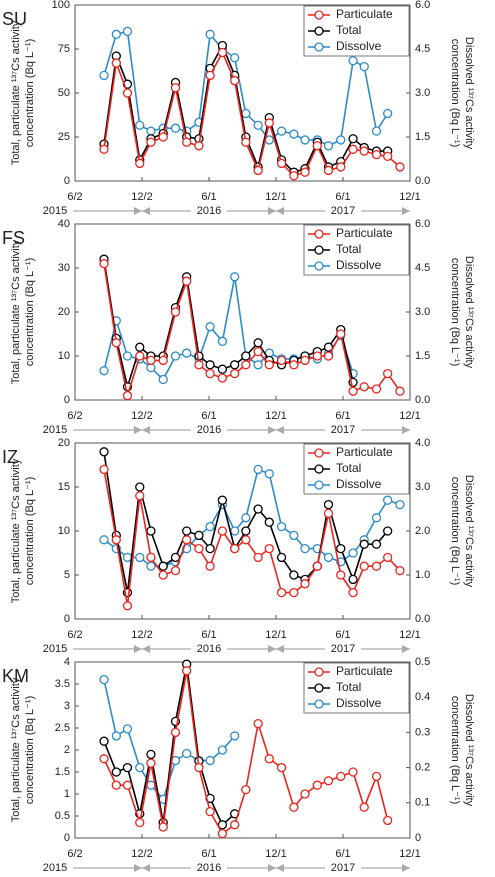 This screenshot has height=877, width=495. What do you see at coordinates (16, 311) in the screenshot?
I see `y-axis-label-line: Total, particulate ¹³⁷Cs activity` at bounding box center [16, 311].